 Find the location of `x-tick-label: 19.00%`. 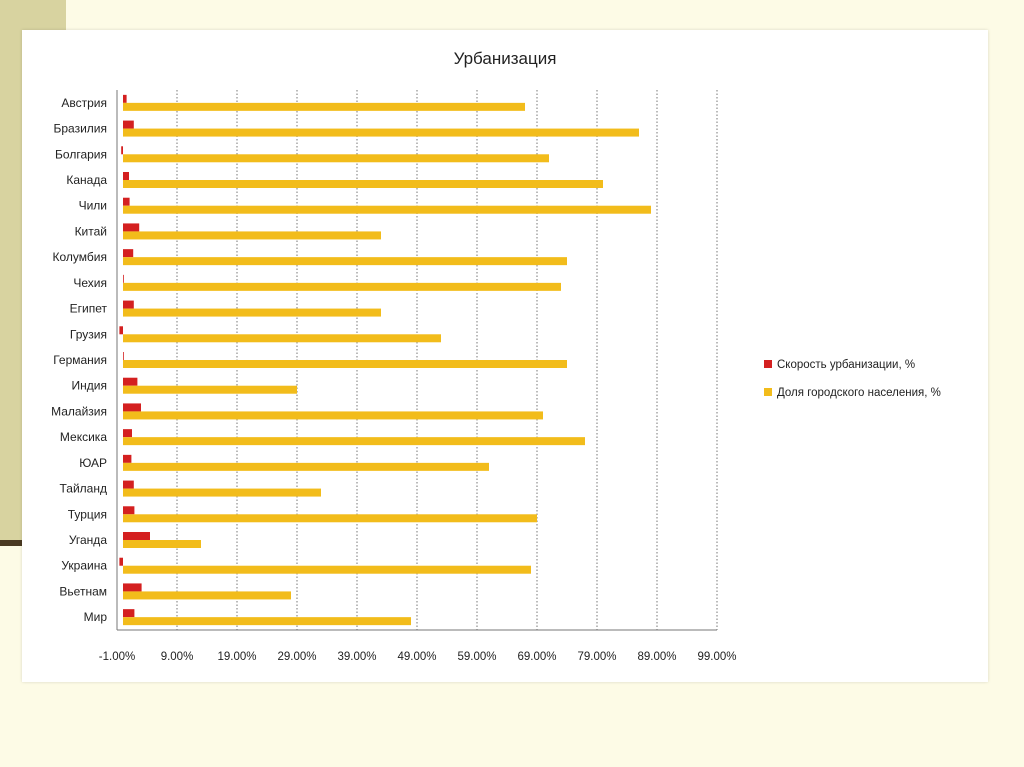

x-tick-label: 19.00% is located at coordinates (236, 657).